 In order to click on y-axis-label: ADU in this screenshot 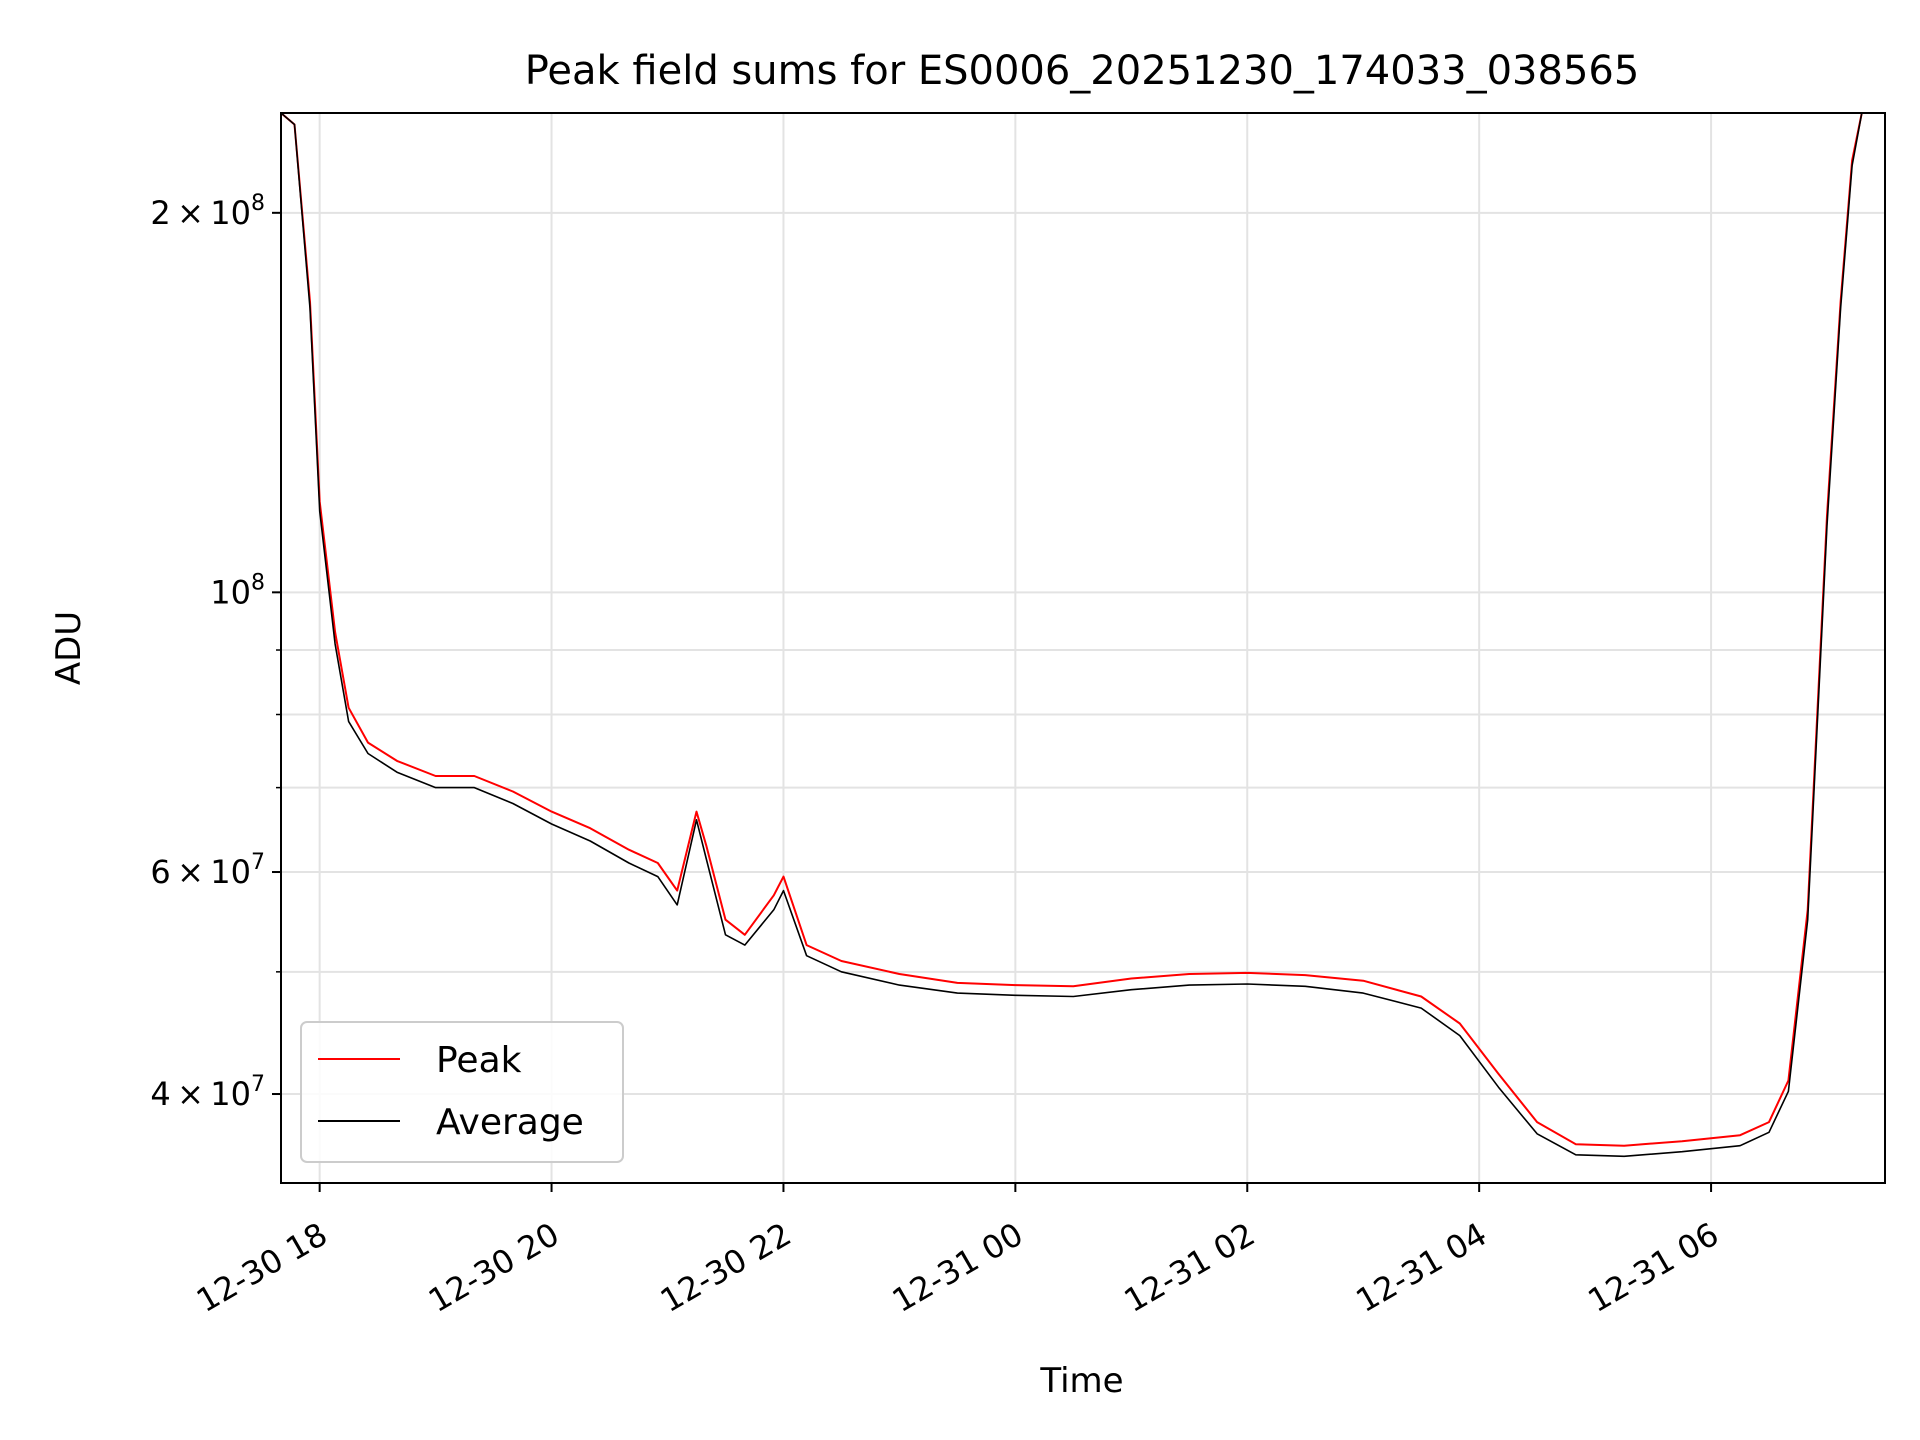, I will do `click(69, 648)`.